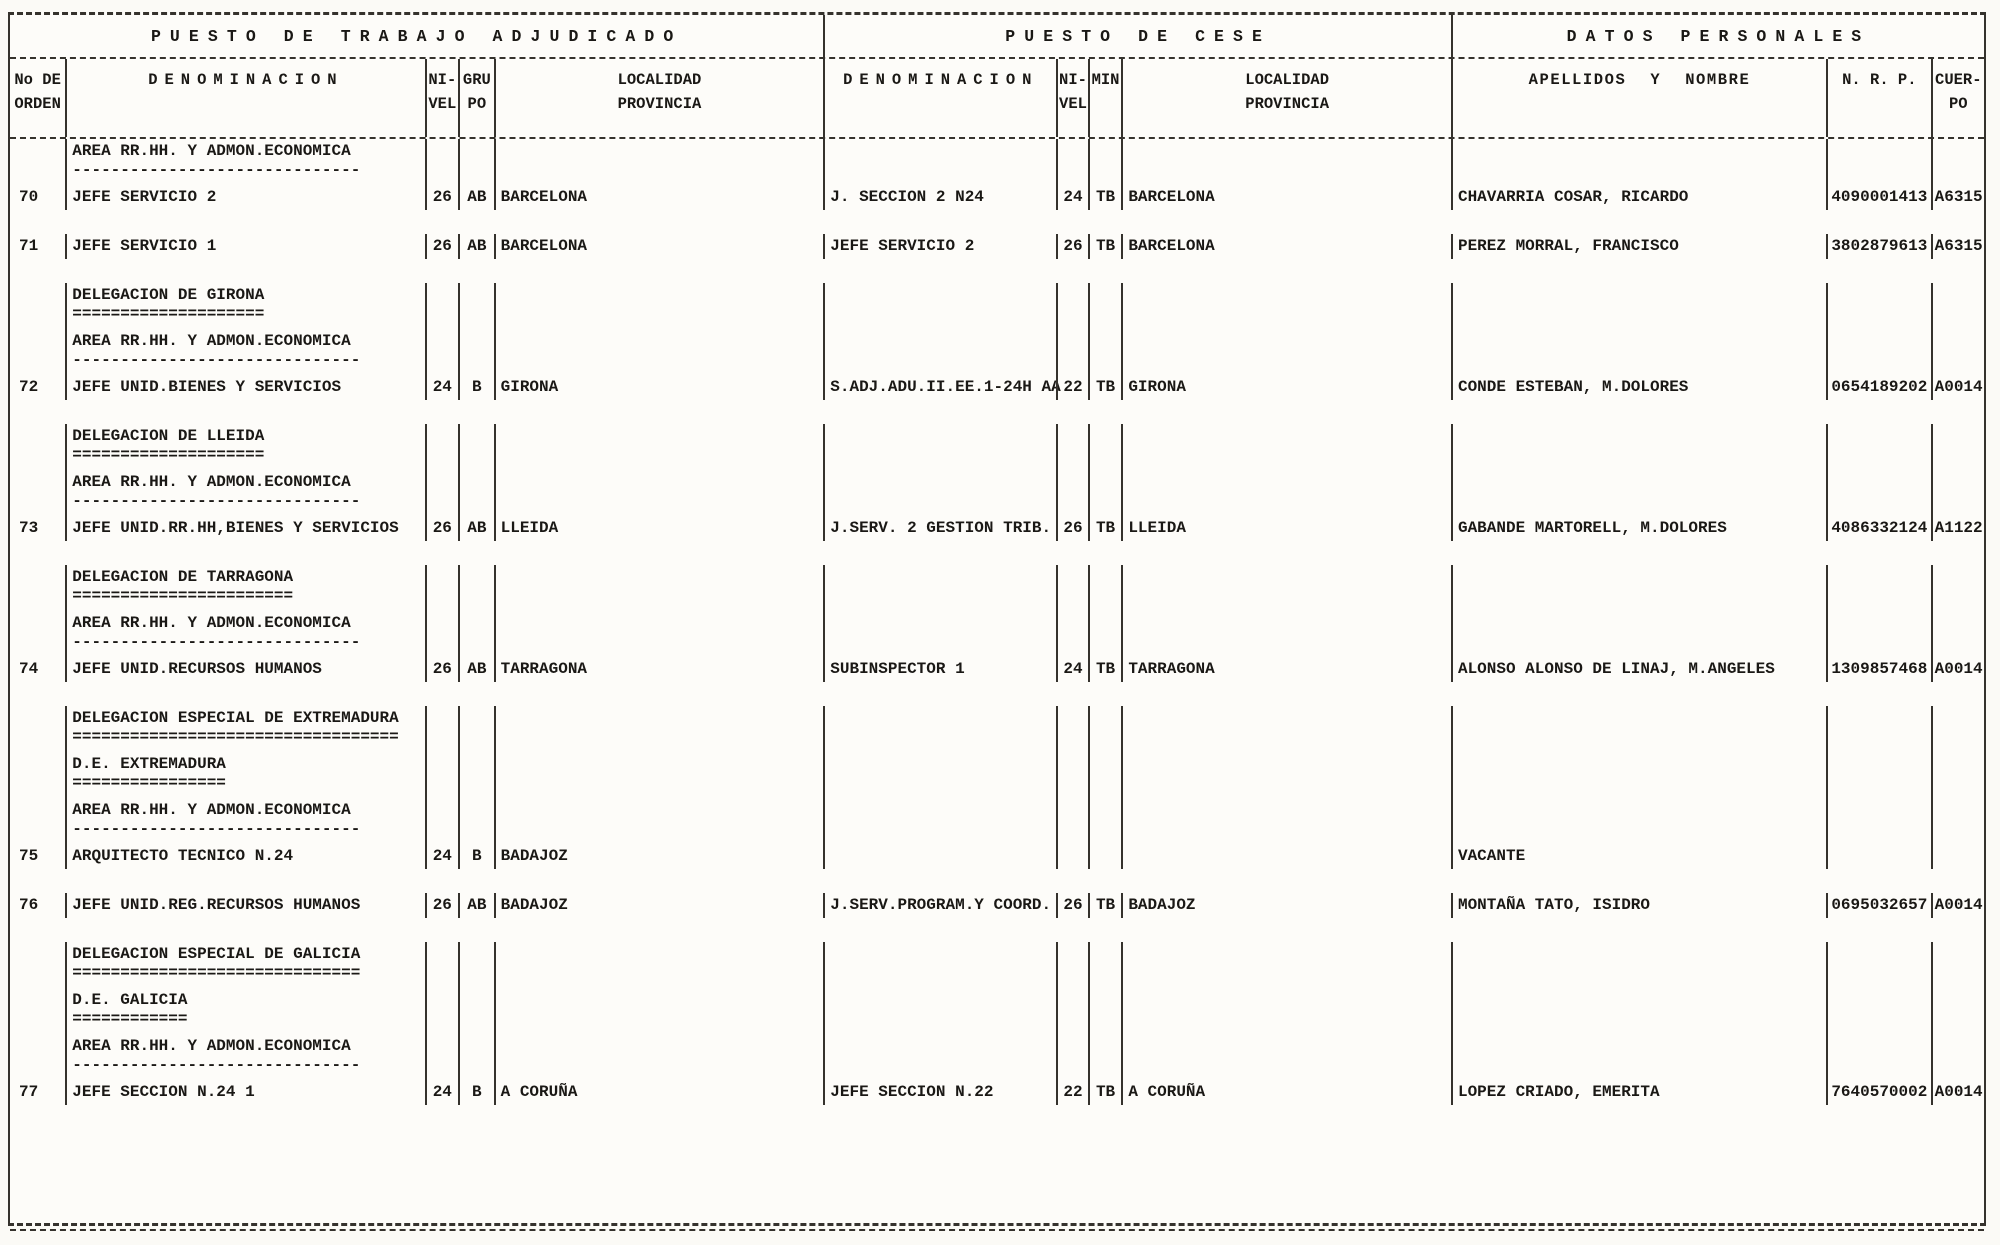  I want to click on cell-cese-denominacion: JEFE SECCION N.22, so click(939, 1092).